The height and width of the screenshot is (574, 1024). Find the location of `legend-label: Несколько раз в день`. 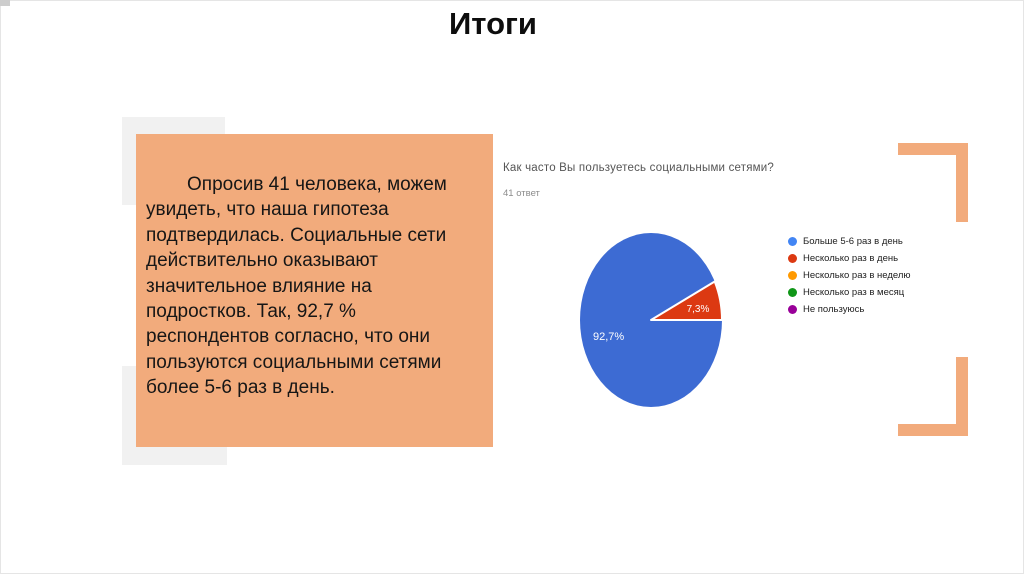

legend-label: Несколько раз в день is located at coordinates (851, 258).